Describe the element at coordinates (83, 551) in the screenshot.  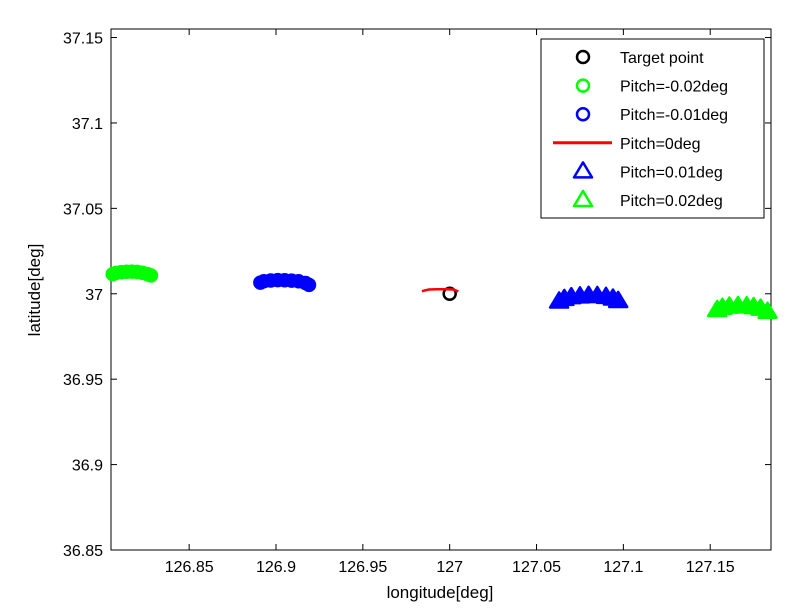
I see `y-tick-label: 36.85` at that location.